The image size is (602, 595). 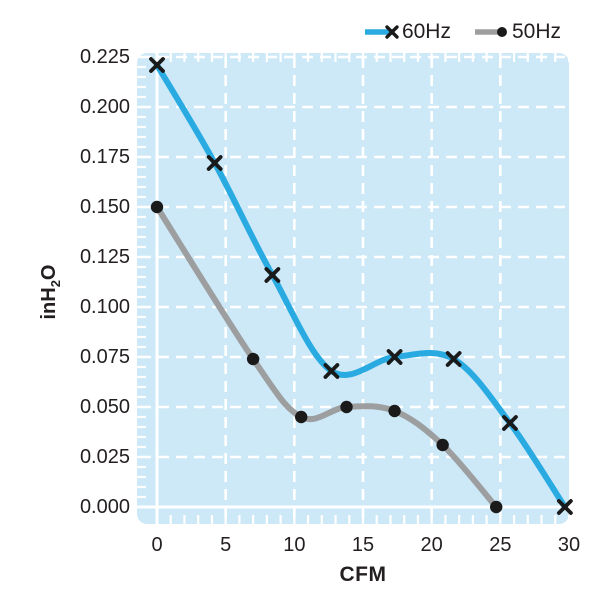 What do you see at coordinates (104, 257) in the screenshot?
I see `y-tick-label-0.125: 0.125` at bounding box center [104, 257].